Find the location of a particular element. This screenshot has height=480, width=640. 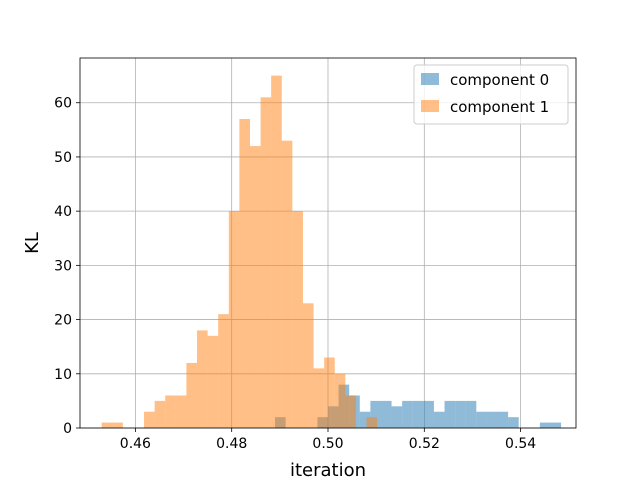

legend-label-component-1: component 1 is located at coordinates (499, 107).